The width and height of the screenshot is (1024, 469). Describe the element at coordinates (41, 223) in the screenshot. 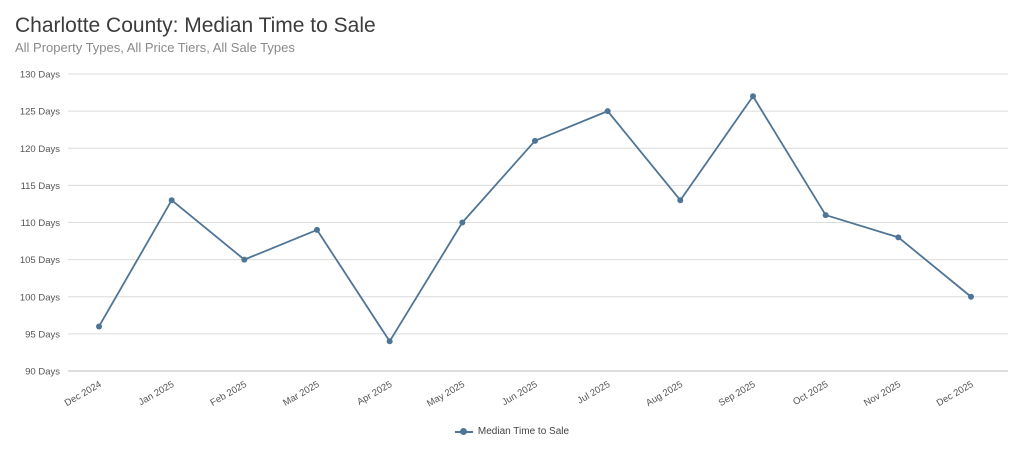

I see `y-tick-label: 110 Days` at that location.